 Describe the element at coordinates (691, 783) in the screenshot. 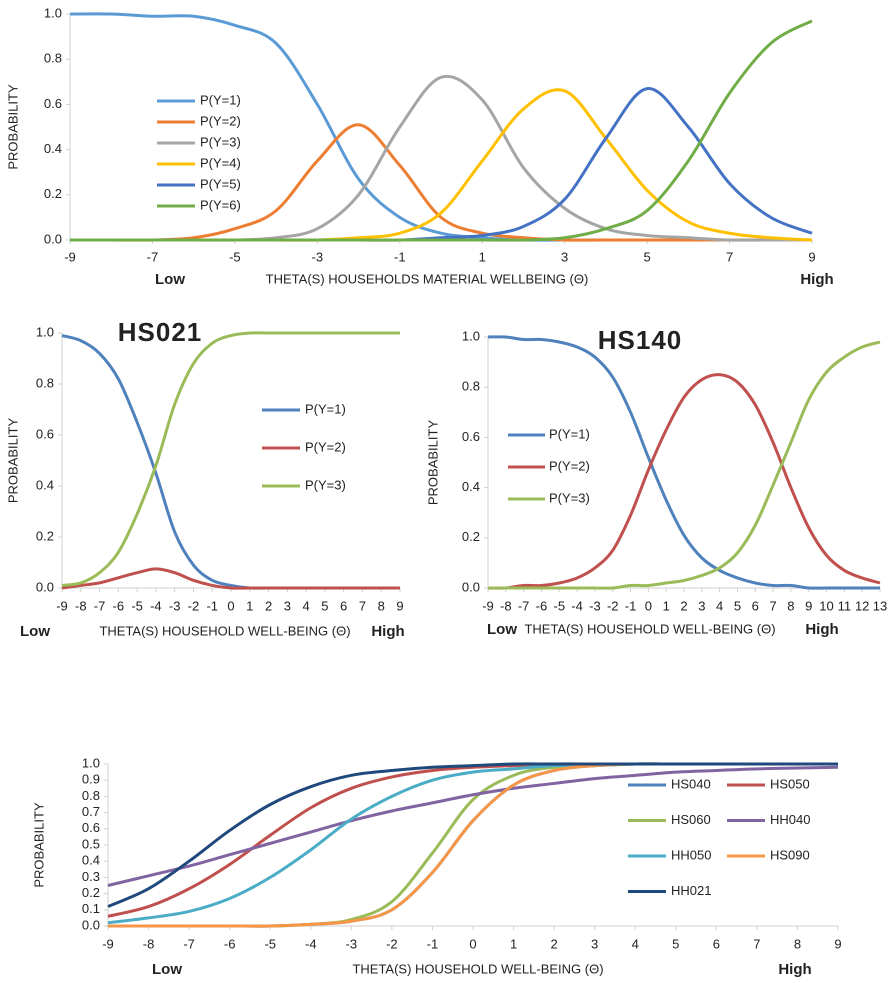

I see `legend-label: HS040` at that location.